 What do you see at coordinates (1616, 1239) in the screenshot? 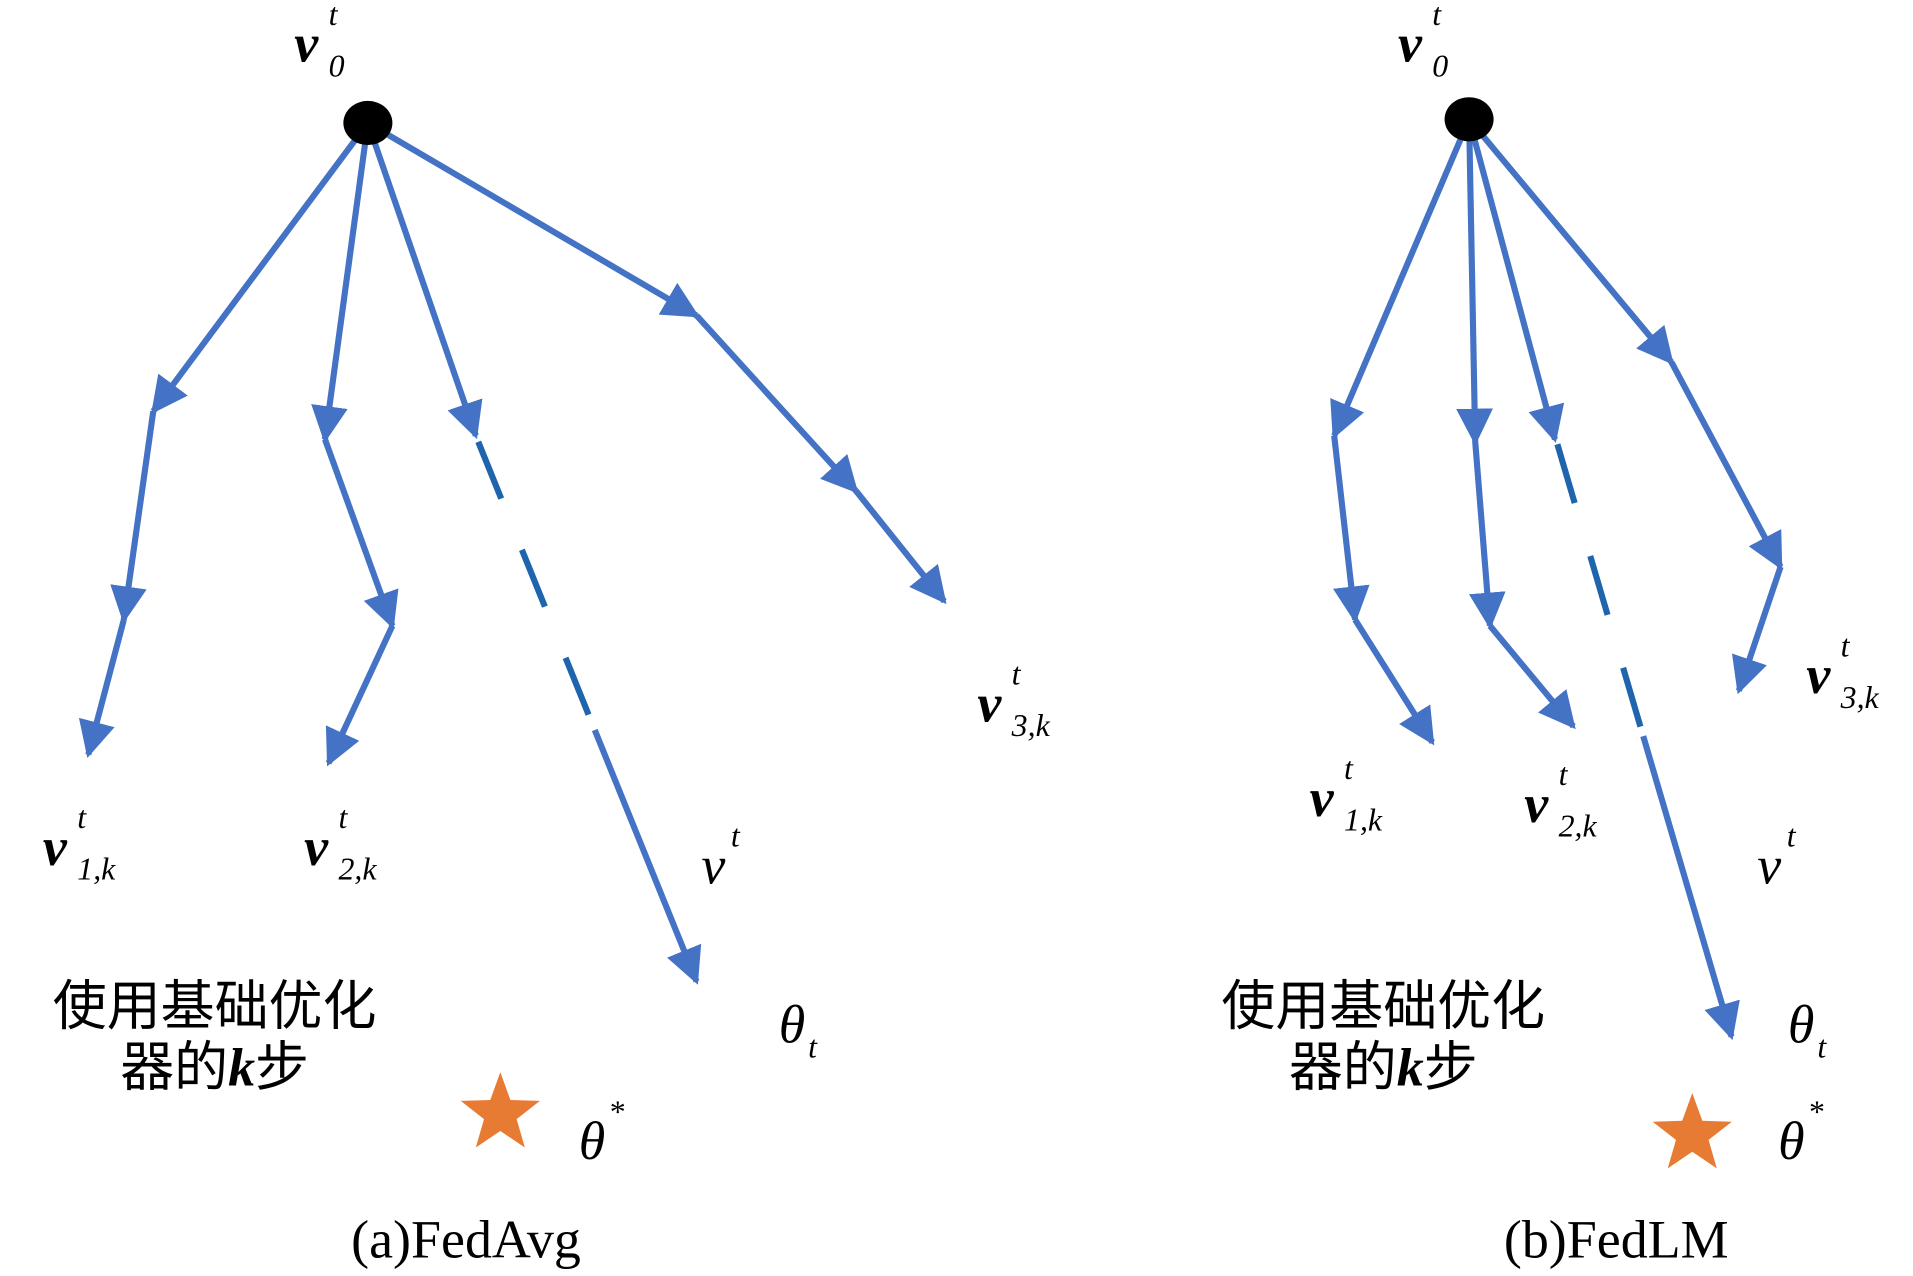
I see `panel-caption: (b)FedLM` at bounding box center [1616, 1239].